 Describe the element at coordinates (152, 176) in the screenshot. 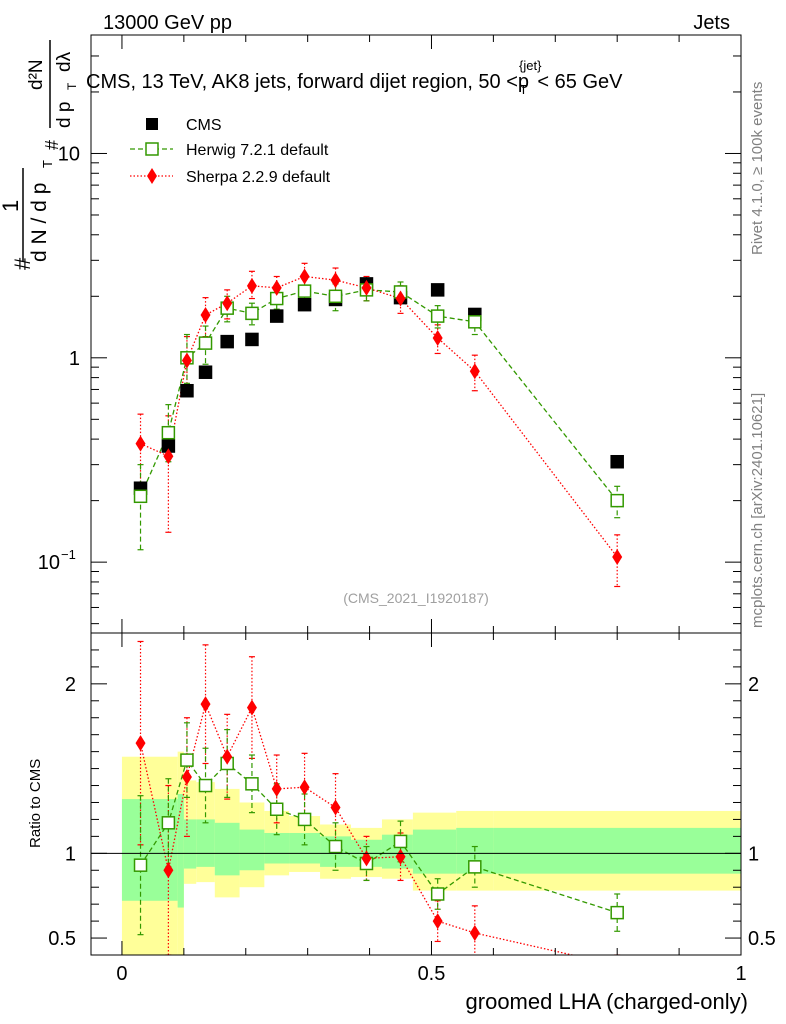

I see `legend-marker-sherpa` at that location.